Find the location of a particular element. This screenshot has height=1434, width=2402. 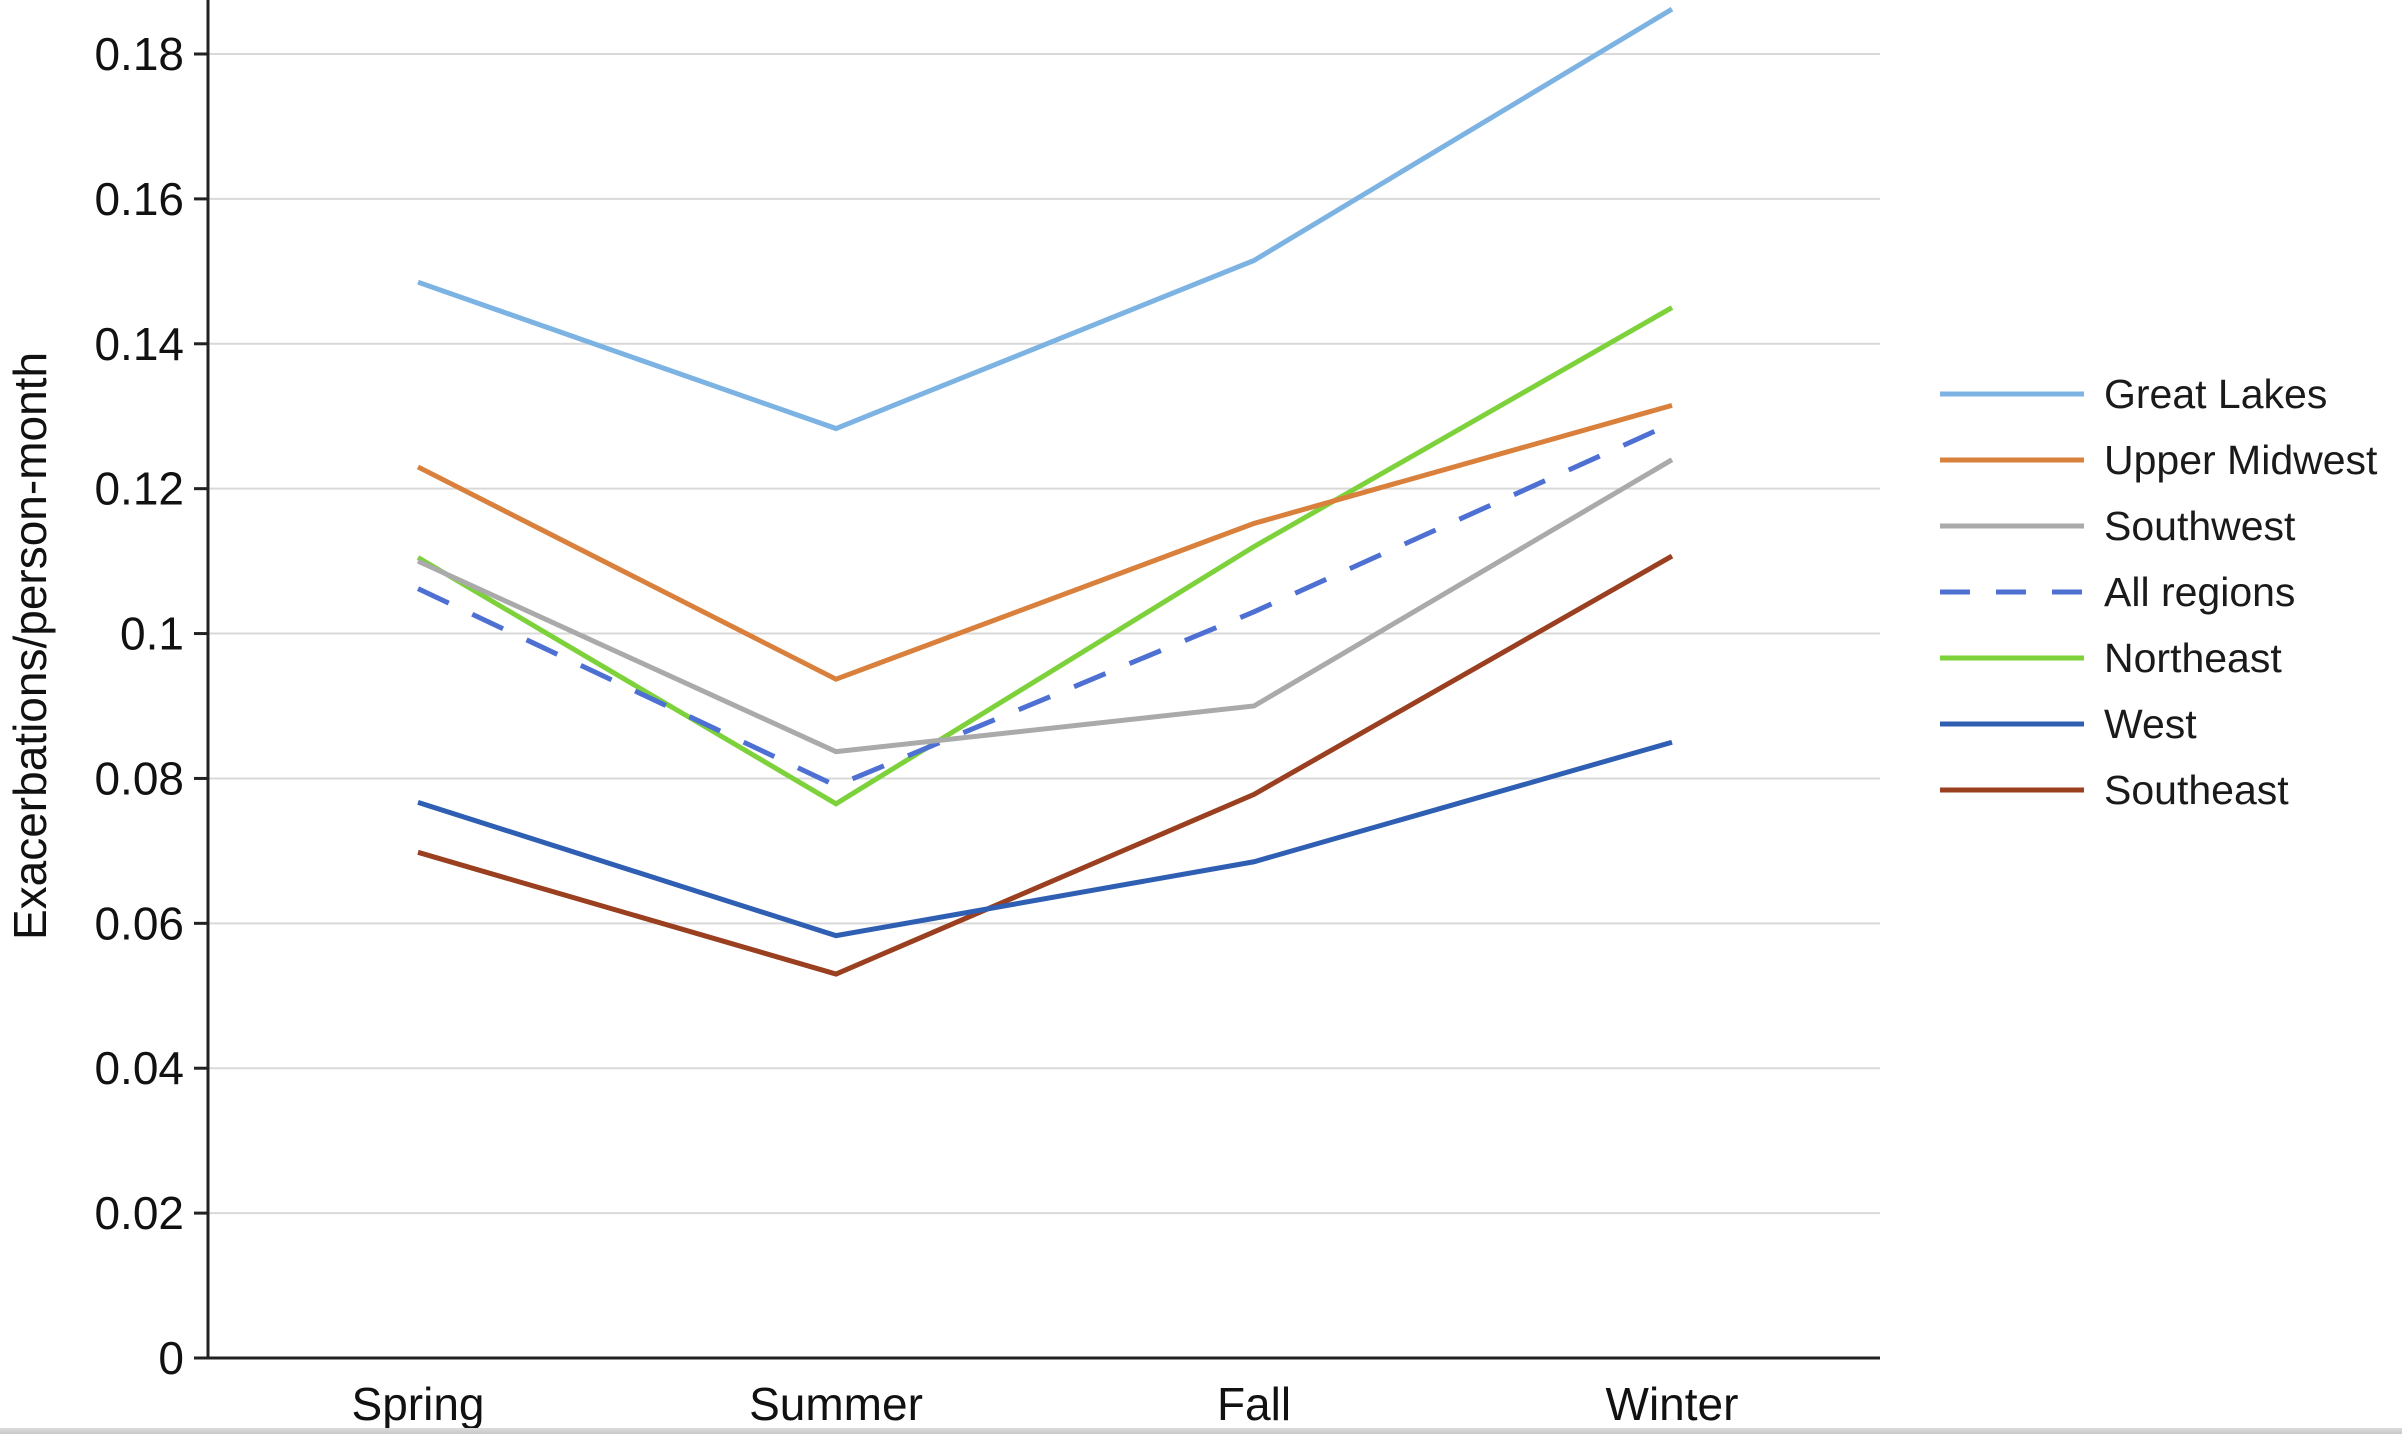

x-tick-label: Fall is located at coordinates (1254, 1404).